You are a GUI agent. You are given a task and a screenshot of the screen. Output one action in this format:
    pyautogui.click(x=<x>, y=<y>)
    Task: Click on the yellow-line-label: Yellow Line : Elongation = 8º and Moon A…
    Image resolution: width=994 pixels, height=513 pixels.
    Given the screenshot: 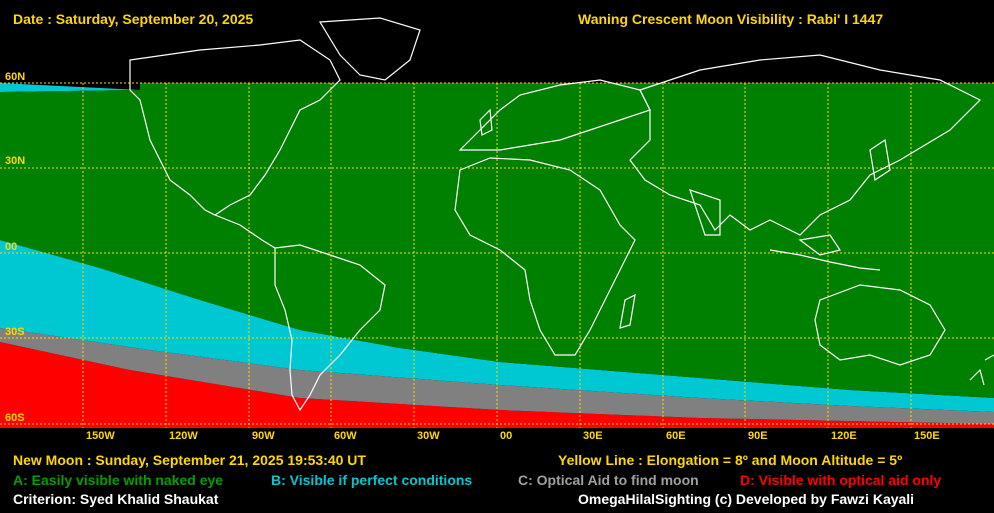 What is the action you would take?
    pyautogui.click(x=730, y=460)
    